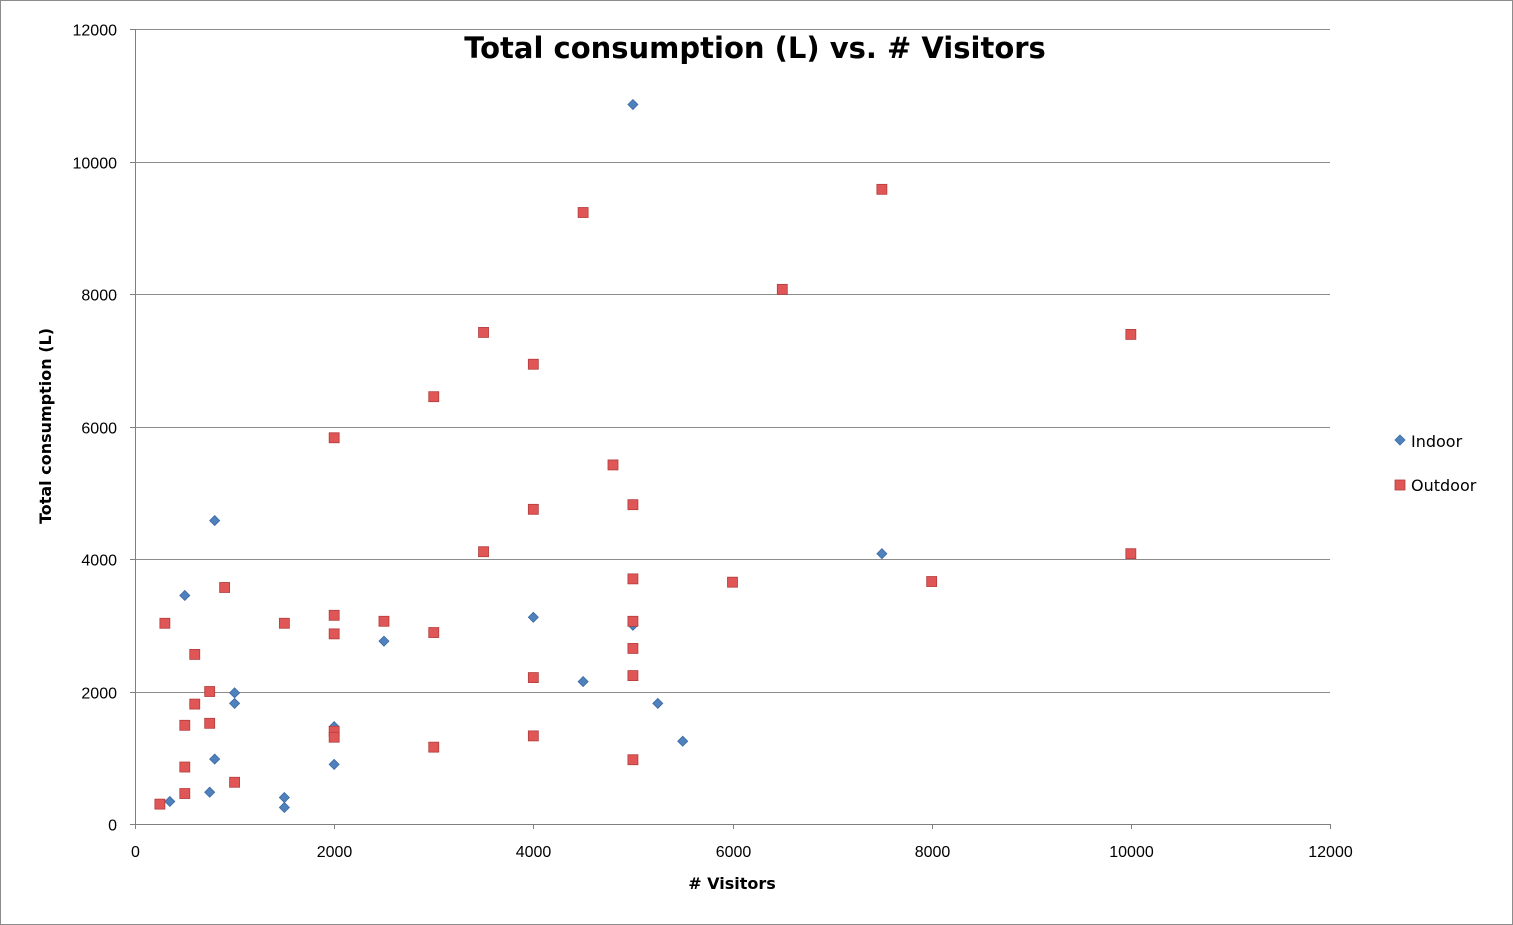  What do you see at coordinates (732, 883) in the screenshot?
I see `x-axis-label: # Visitors` at bounding box center [732, 883].